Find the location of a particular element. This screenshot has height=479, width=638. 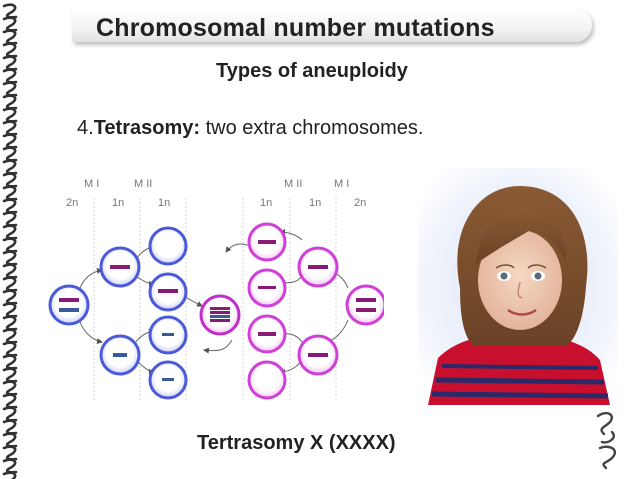

label-right-1n-b: 1n is located at coordinates (315, 203).